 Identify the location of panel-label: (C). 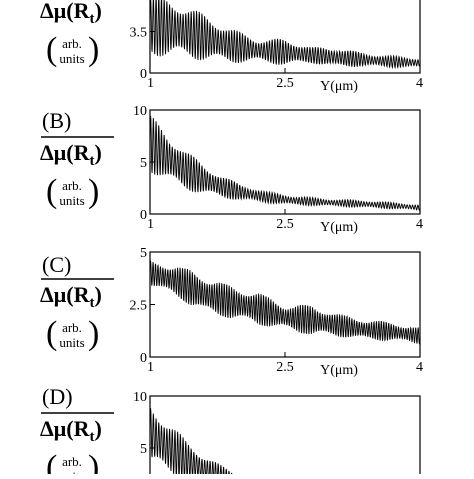
(56, 264).